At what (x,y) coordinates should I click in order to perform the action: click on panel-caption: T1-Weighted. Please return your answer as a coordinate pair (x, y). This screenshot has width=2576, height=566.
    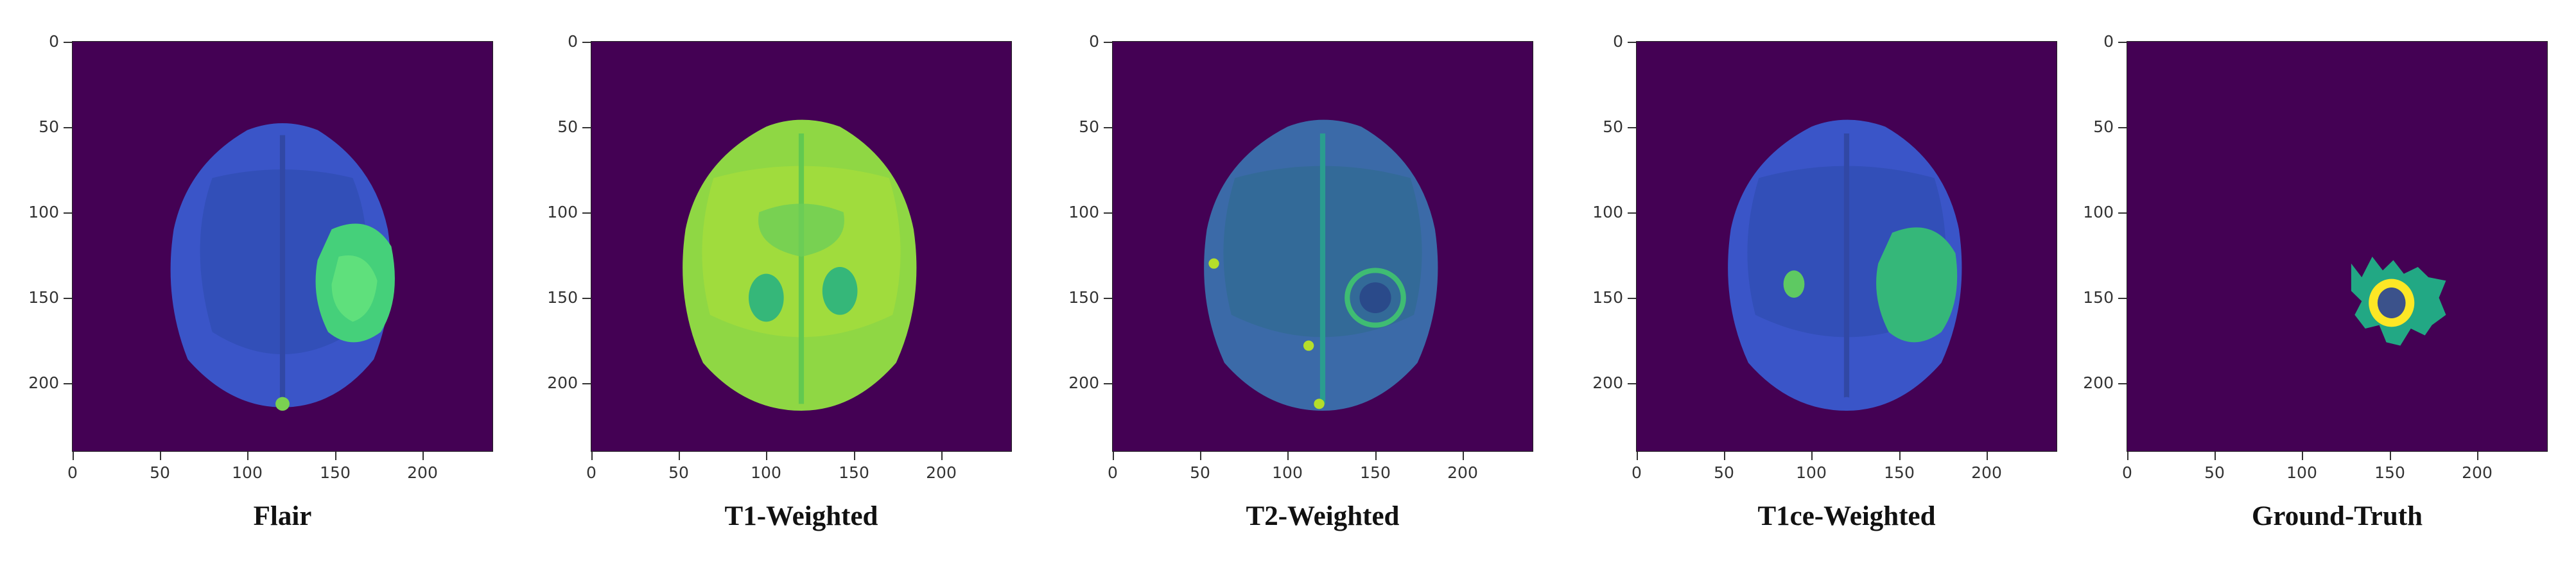
    Looking at the image, I should click on (801, 516).